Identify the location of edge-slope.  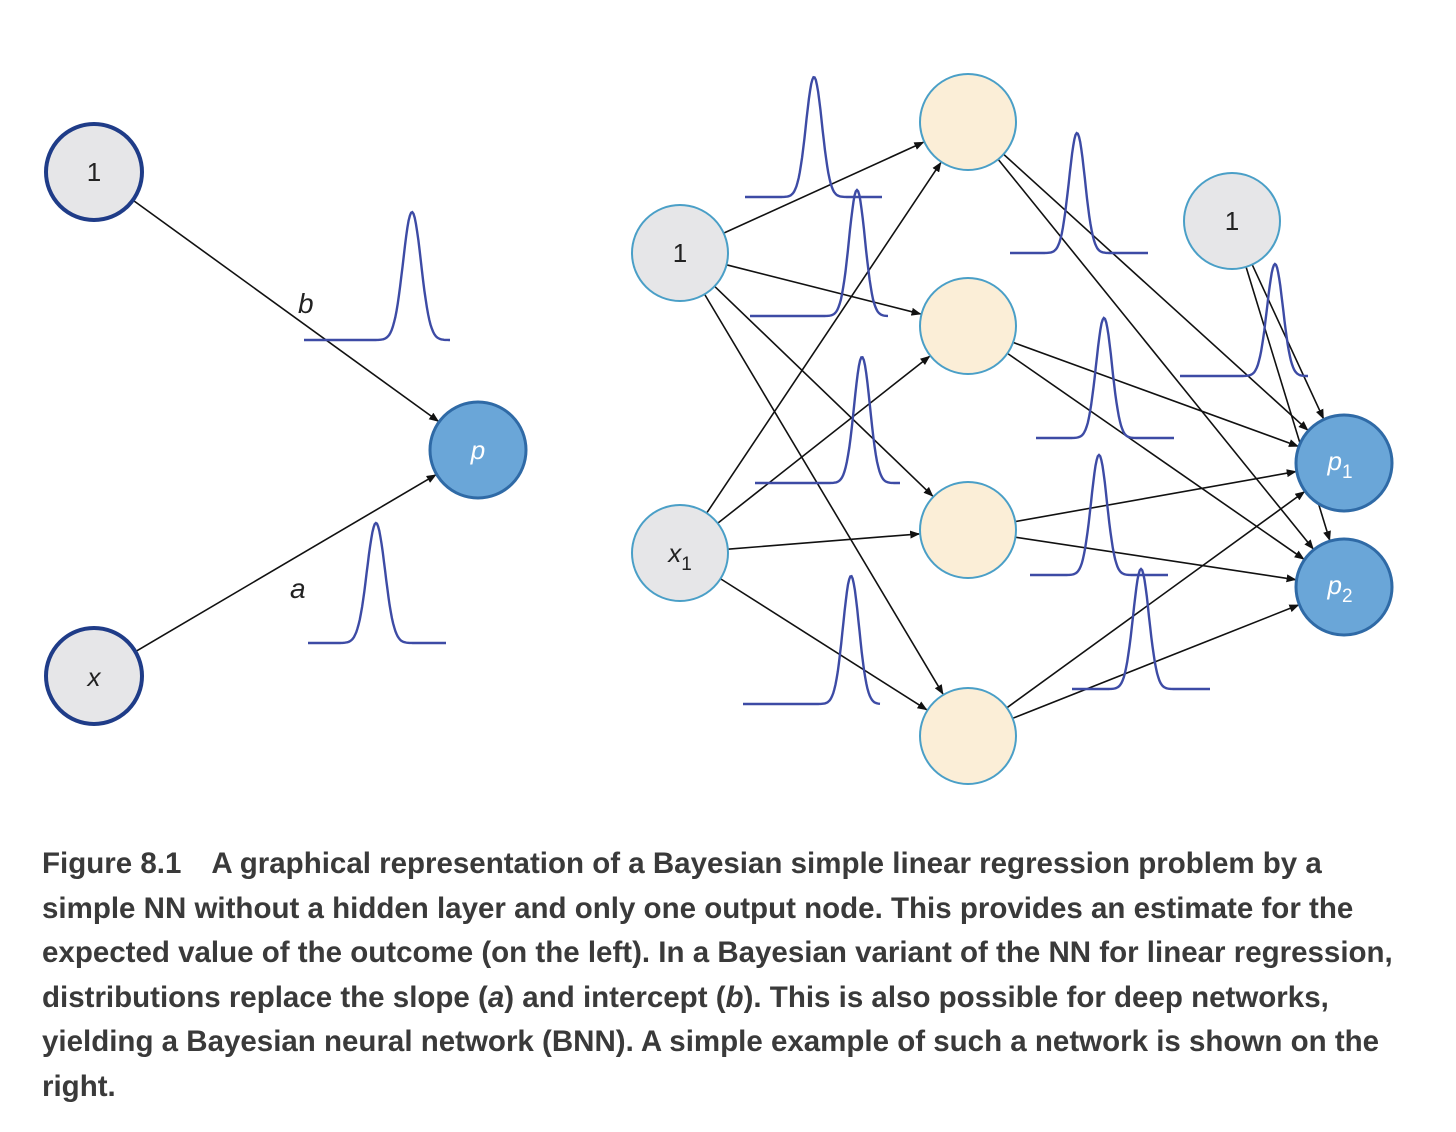
(285, 563).